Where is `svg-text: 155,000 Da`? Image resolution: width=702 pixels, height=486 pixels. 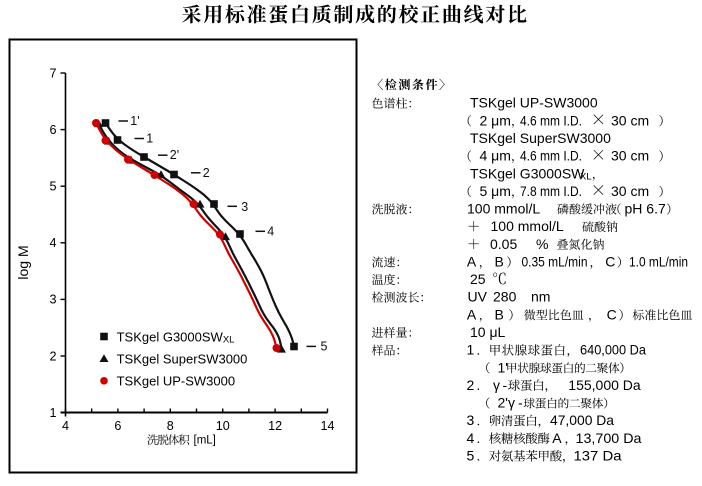
svg-text: 155,000 Da is located at coordinates (604, 385).